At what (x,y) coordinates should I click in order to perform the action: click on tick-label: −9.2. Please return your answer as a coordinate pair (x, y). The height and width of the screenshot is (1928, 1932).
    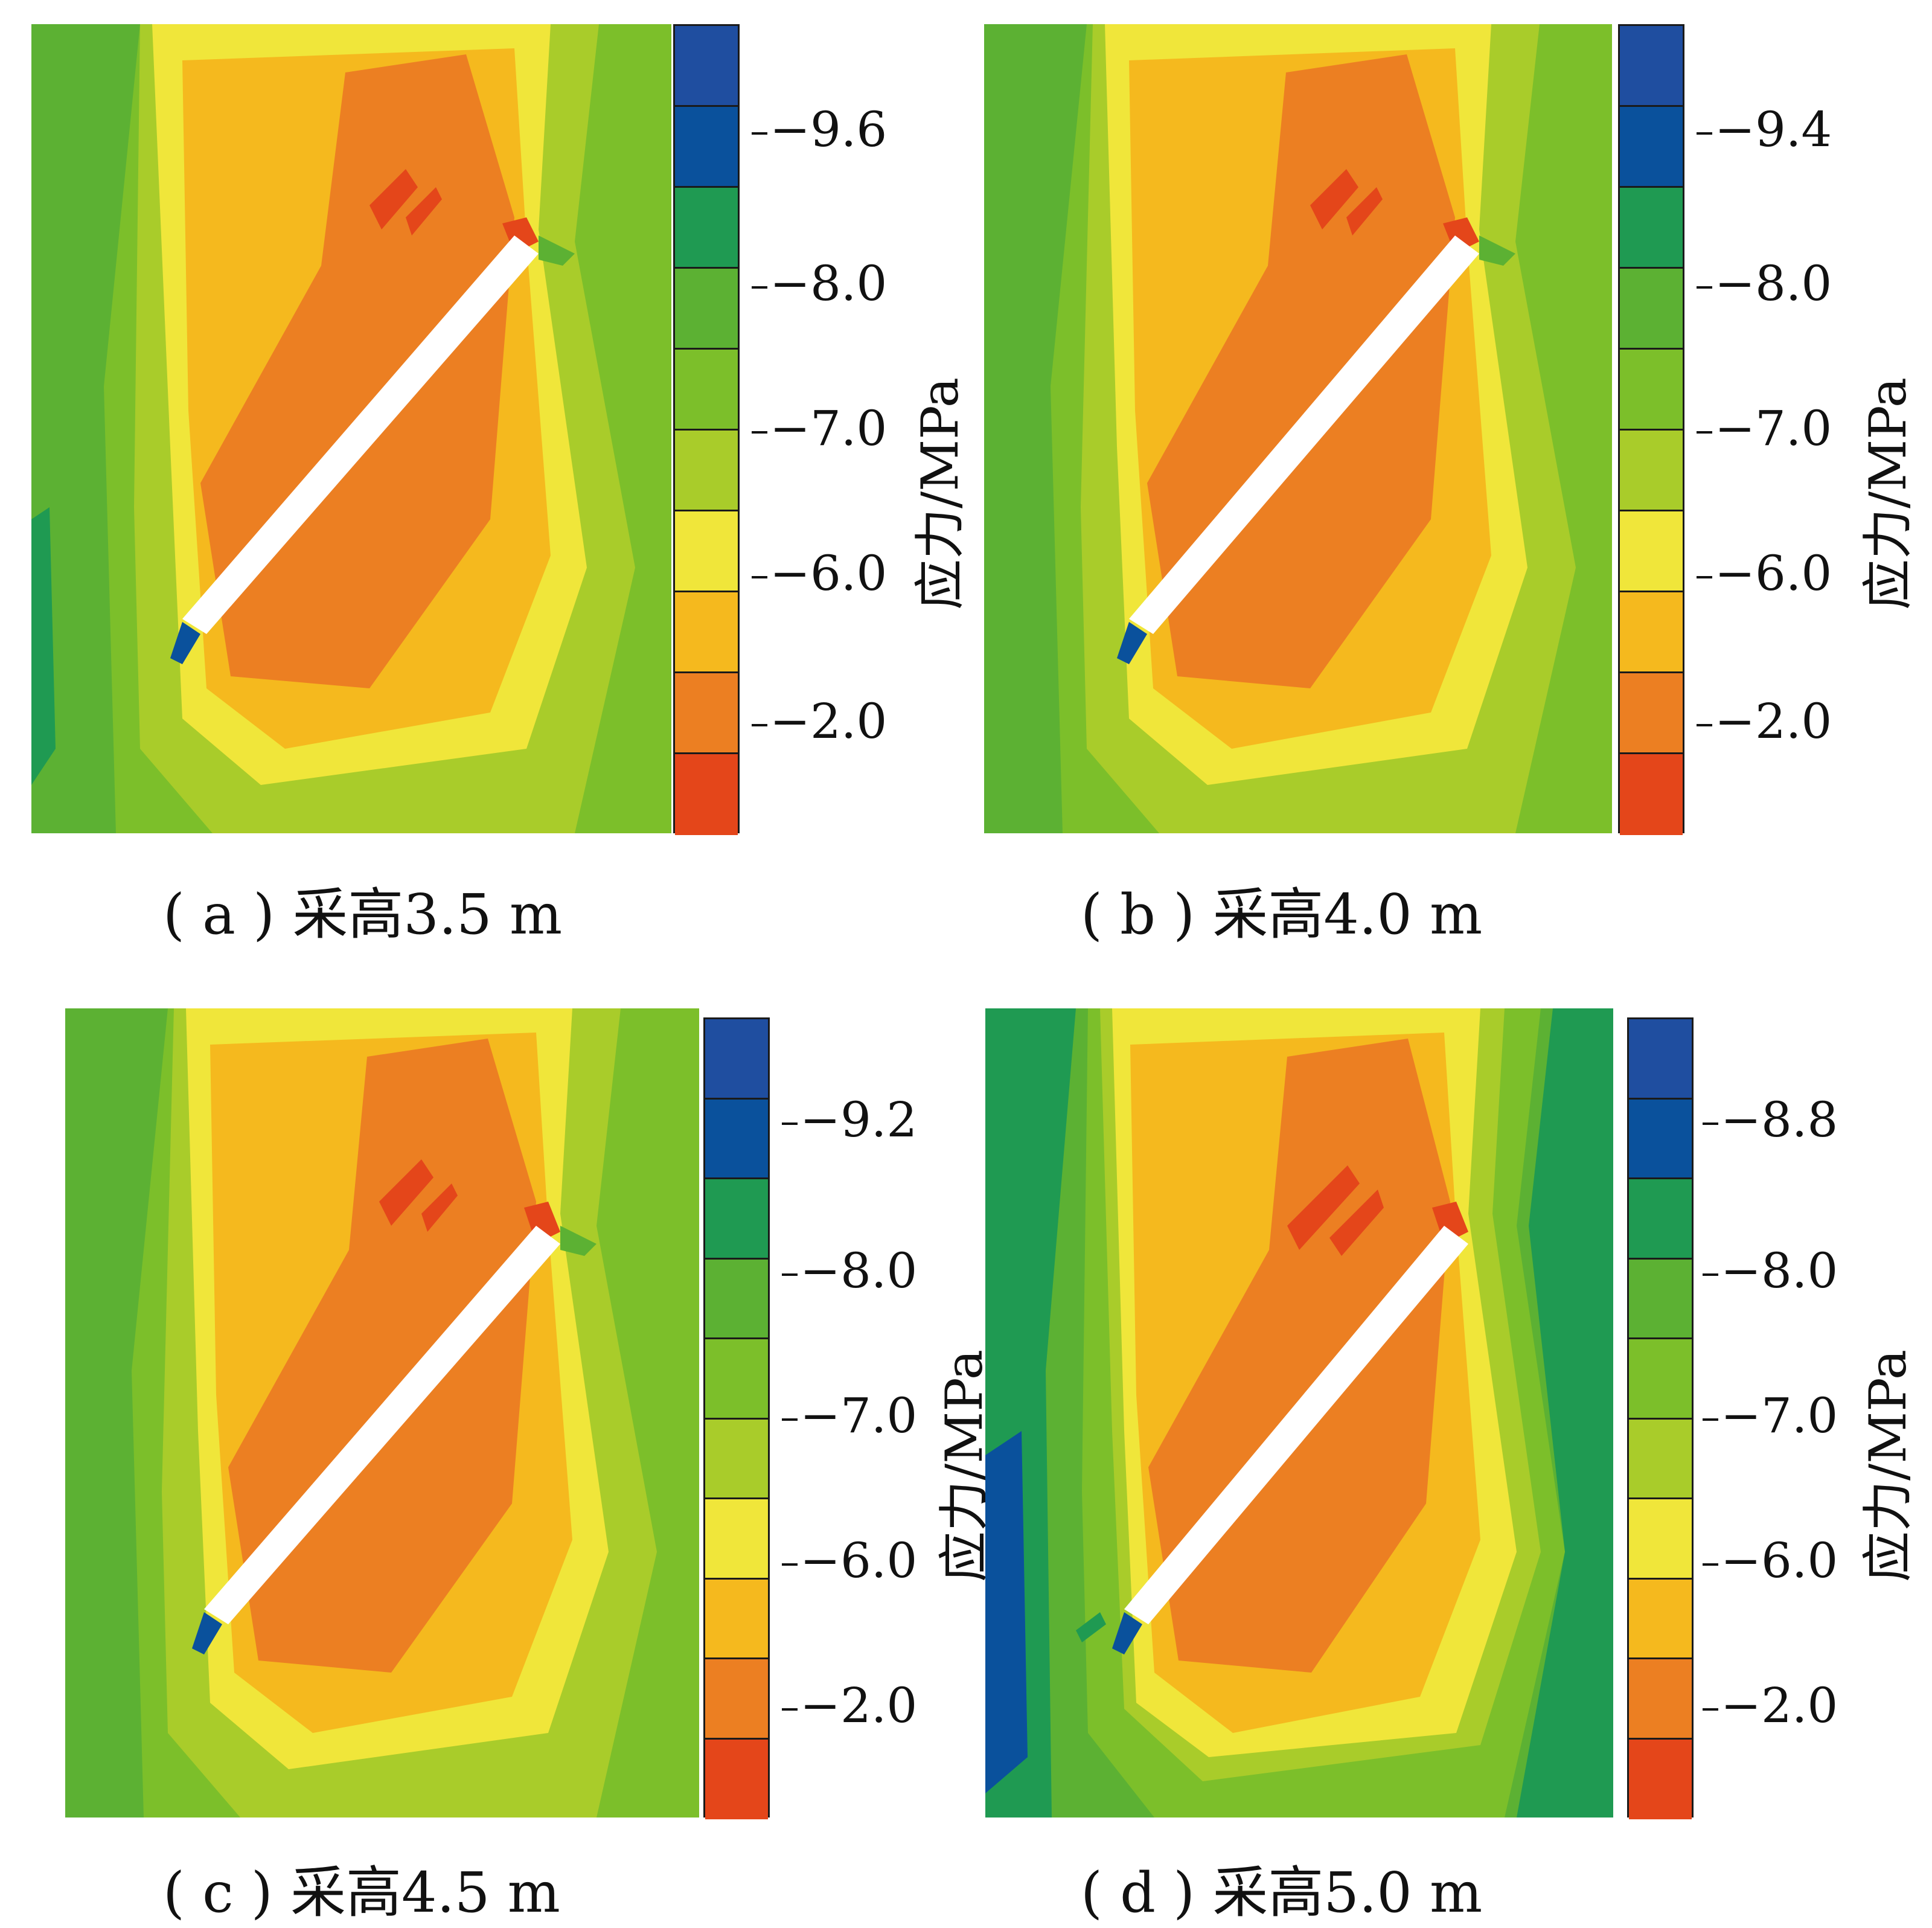
    Looking at the image, I should click on (850, 1120).